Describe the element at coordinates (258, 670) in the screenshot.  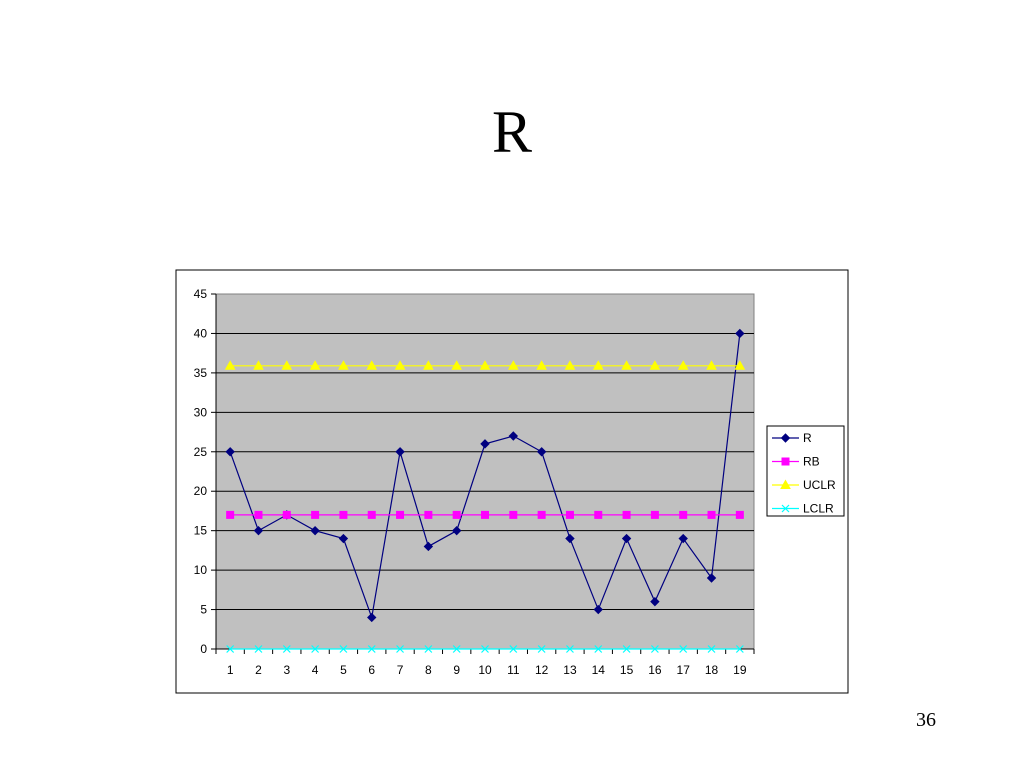
I see `x-tick-label: 2` at that location.